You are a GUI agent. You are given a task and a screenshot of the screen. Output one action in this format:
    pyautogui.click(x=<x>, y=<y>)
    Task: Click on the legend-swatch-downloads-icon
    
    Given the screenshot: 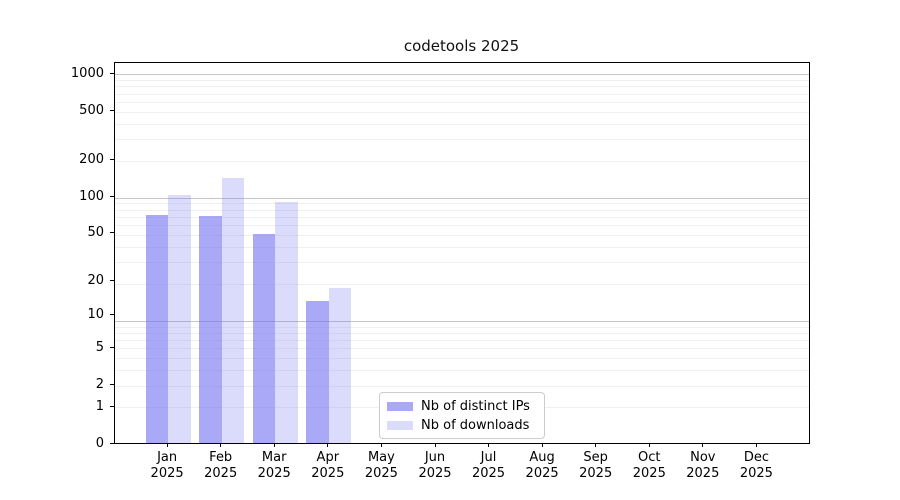 What is the action you would take?
    pyautogui.click(x=400, y=425)
    